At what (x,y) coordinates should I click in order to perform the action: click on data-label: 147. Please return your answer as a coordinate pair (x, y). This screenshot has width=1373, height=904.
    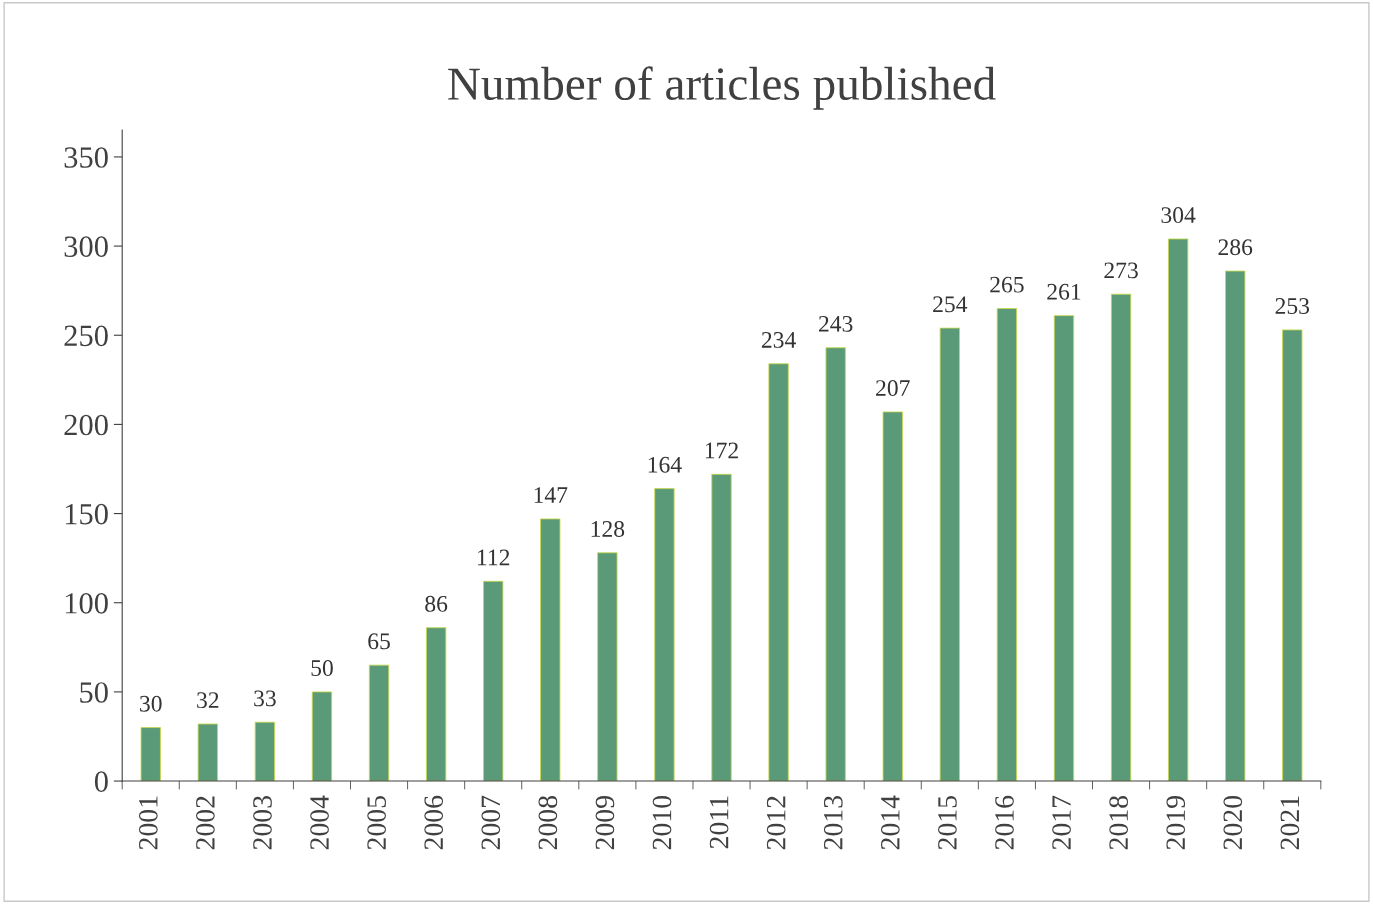
    Looking at the image, I should click on (551, 495).